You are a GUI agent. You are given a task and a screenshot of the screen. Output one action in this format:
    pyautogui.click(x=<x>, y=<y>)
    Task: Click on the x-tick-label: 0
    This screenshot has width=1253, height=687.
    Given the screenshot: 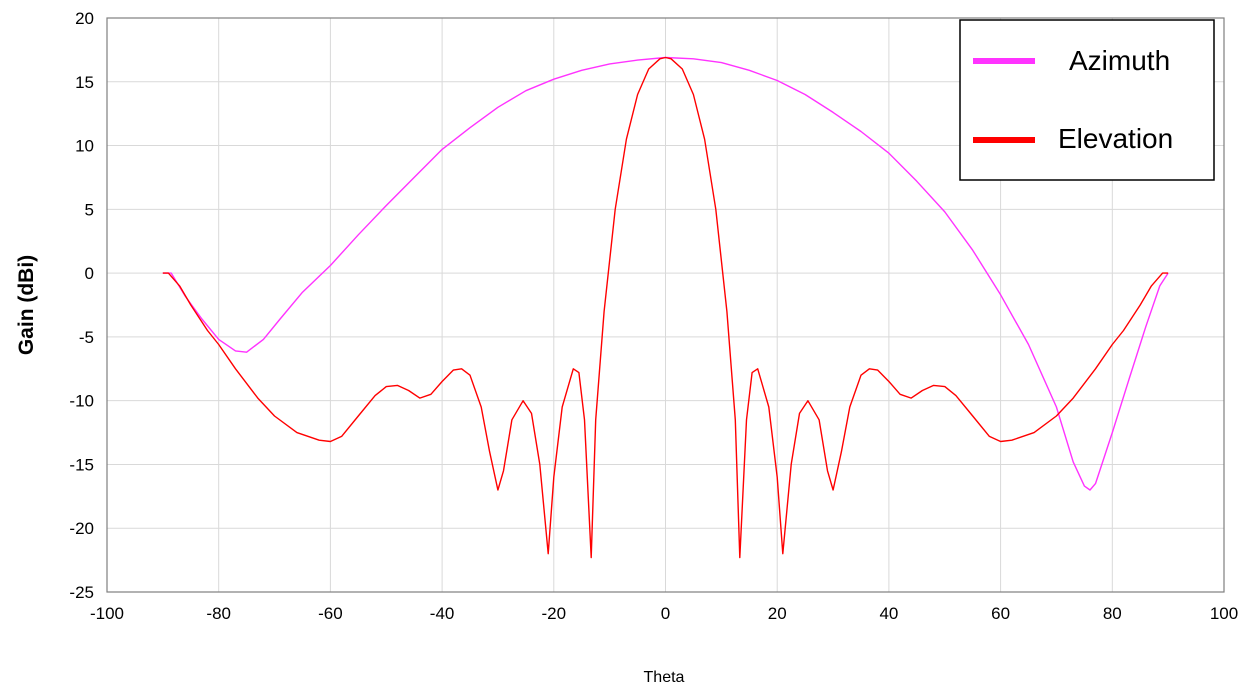 What is the action you would take?
    pyautogui.click(x=665, y=613)
    